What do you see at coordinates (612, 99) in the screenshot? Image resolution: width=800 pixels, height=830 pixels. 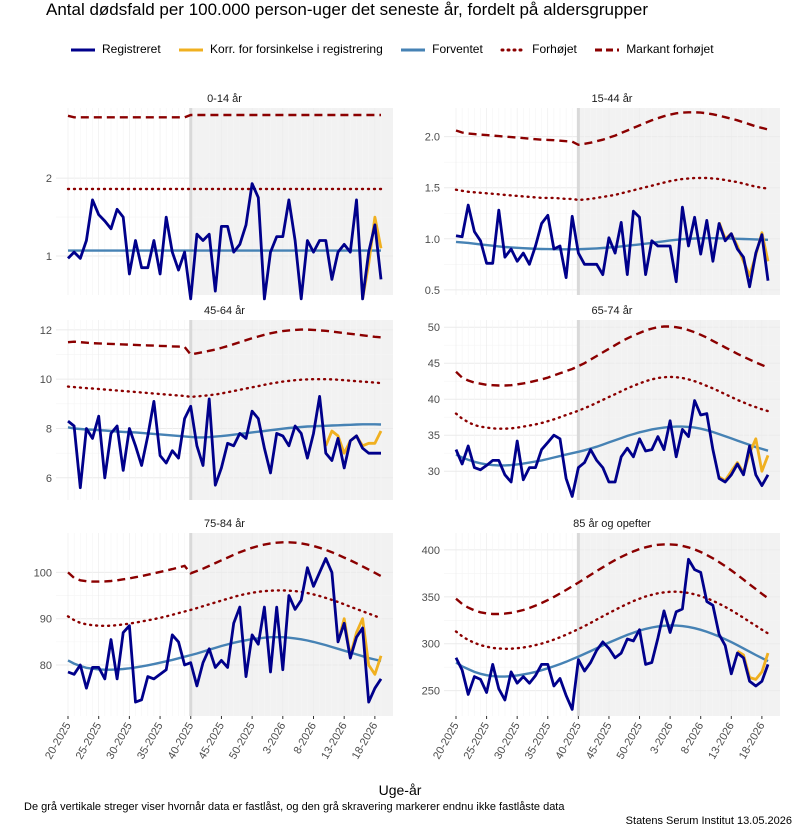 I see `panel-title: 15-44 år` at bounding box center [612, 99].